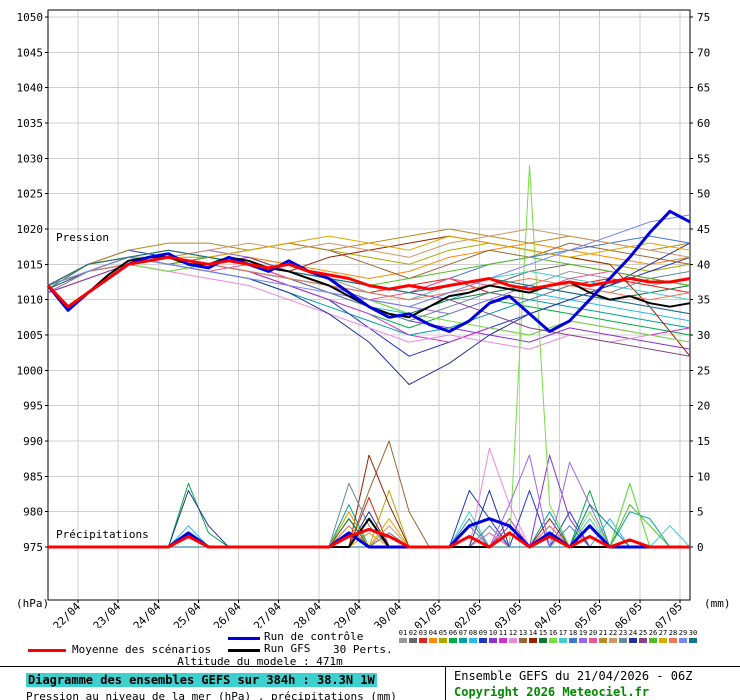  Describe the element at coordinates (623, 633) in the screenshot. I see `pert-number: 23` at that location.